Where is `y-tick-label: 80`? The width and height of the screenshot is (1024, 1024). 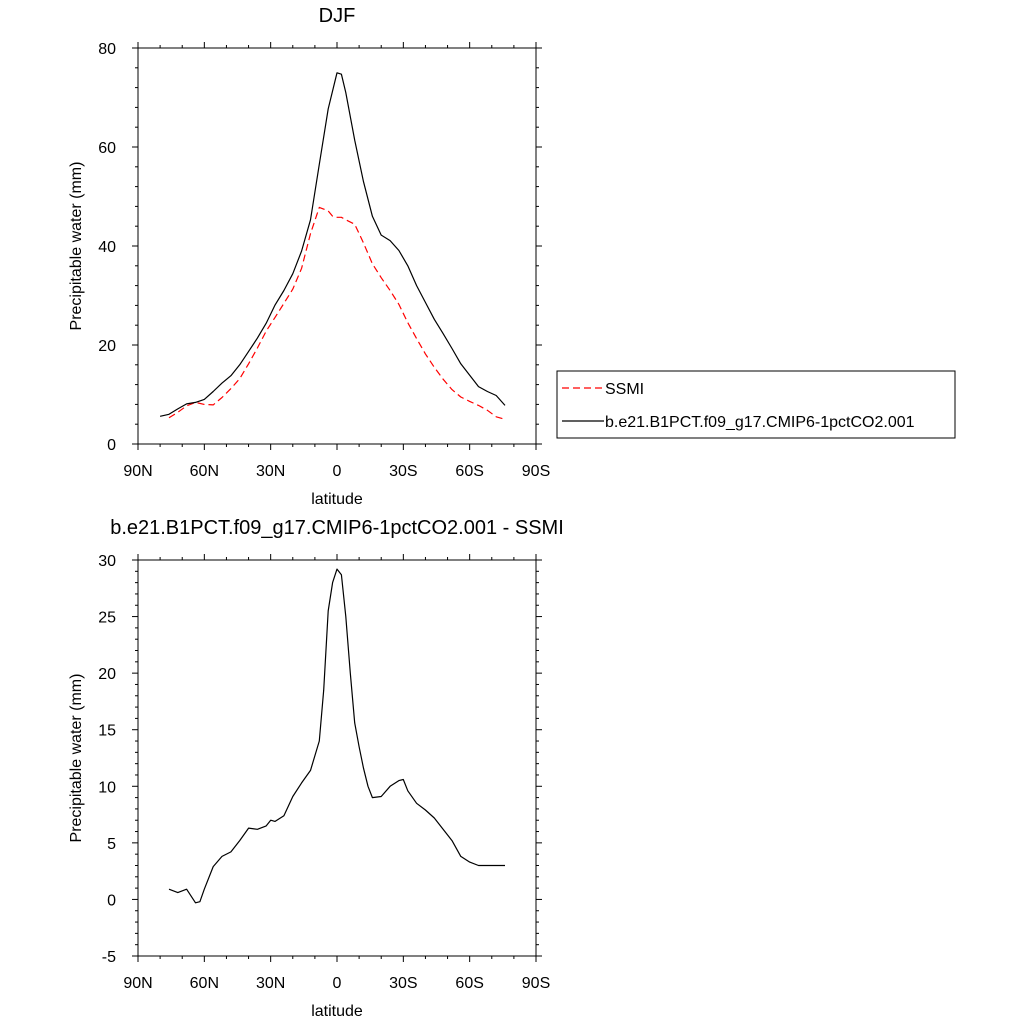
y-tick-label: 80 is located at coordinates (107, 49).